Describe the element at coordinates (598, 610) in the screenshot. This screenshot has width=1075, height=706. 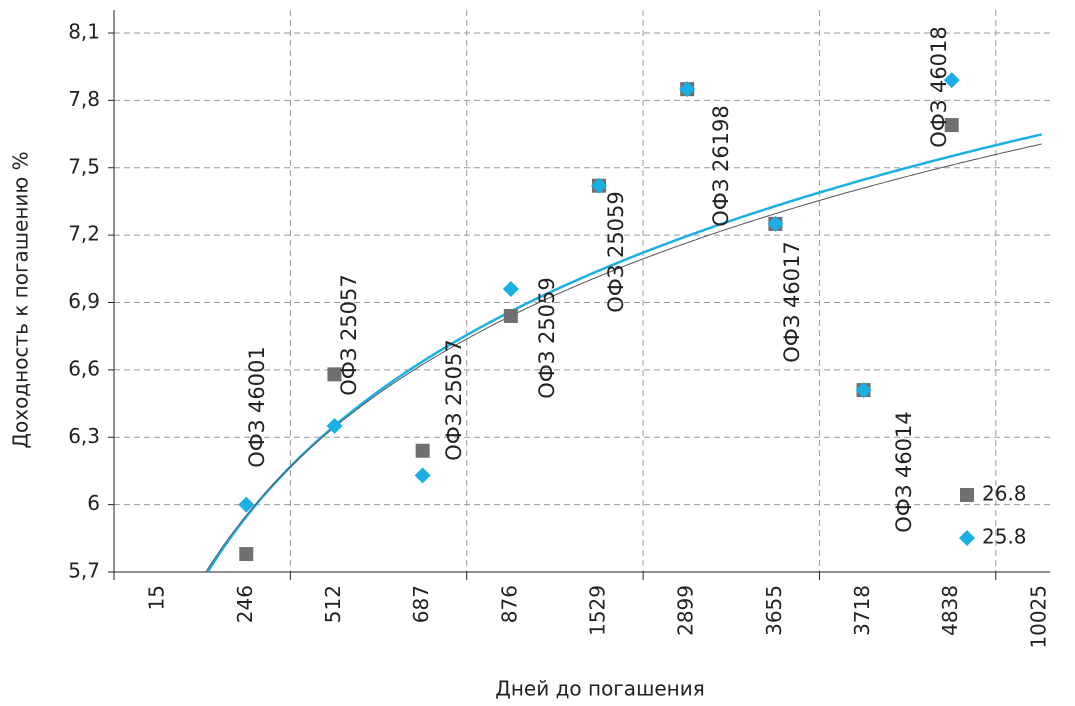
I see `x-tick-label: 1529` at that location.